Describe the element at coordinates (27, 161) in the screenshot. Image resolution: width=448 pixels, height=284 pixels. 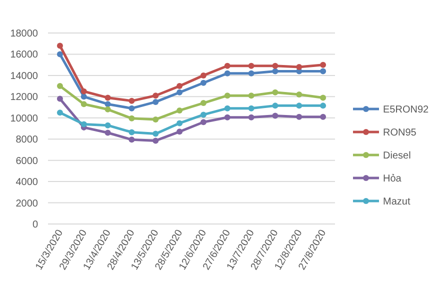
I see `y-tick-label: 6000` at that location.